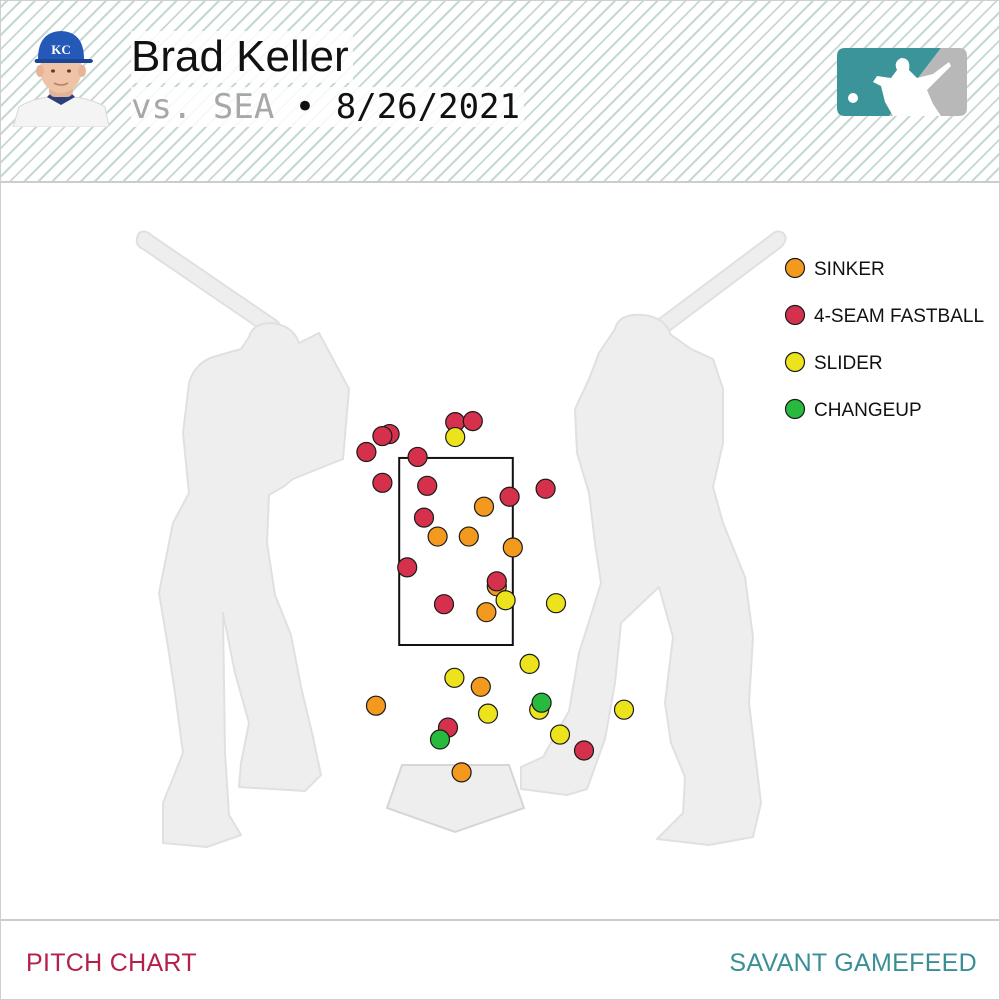  Describe the element at coordinates (203, 107) in the screenshot. I see `opponent-label: vs. SEA` at that location.